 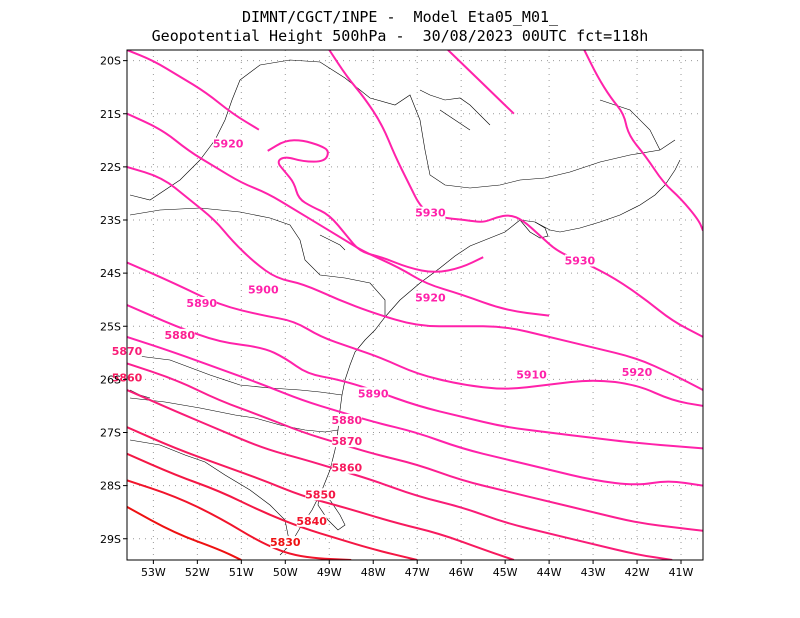 I want to click on mg-es-border, so click(x=630, y=125).